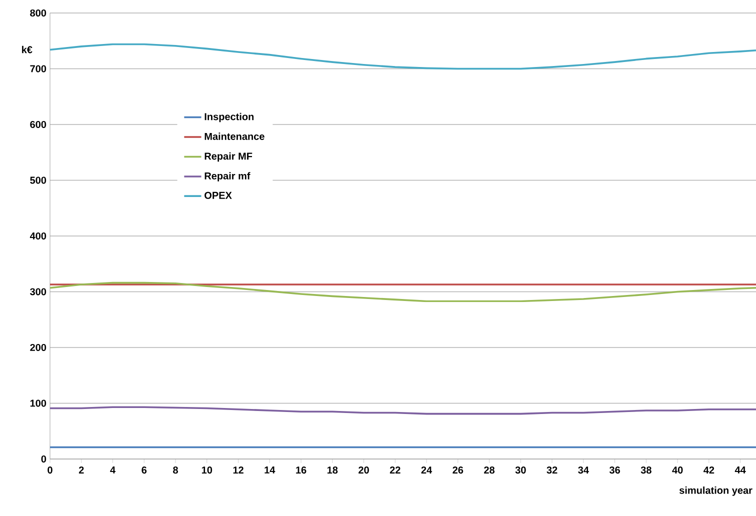 Image resolution: width=756 pixels, height=516 pixels. What do you see at coordinates (27, 50) in the screenshot?
I see `y-axis-title: k€` at bounding box center [27, 50].